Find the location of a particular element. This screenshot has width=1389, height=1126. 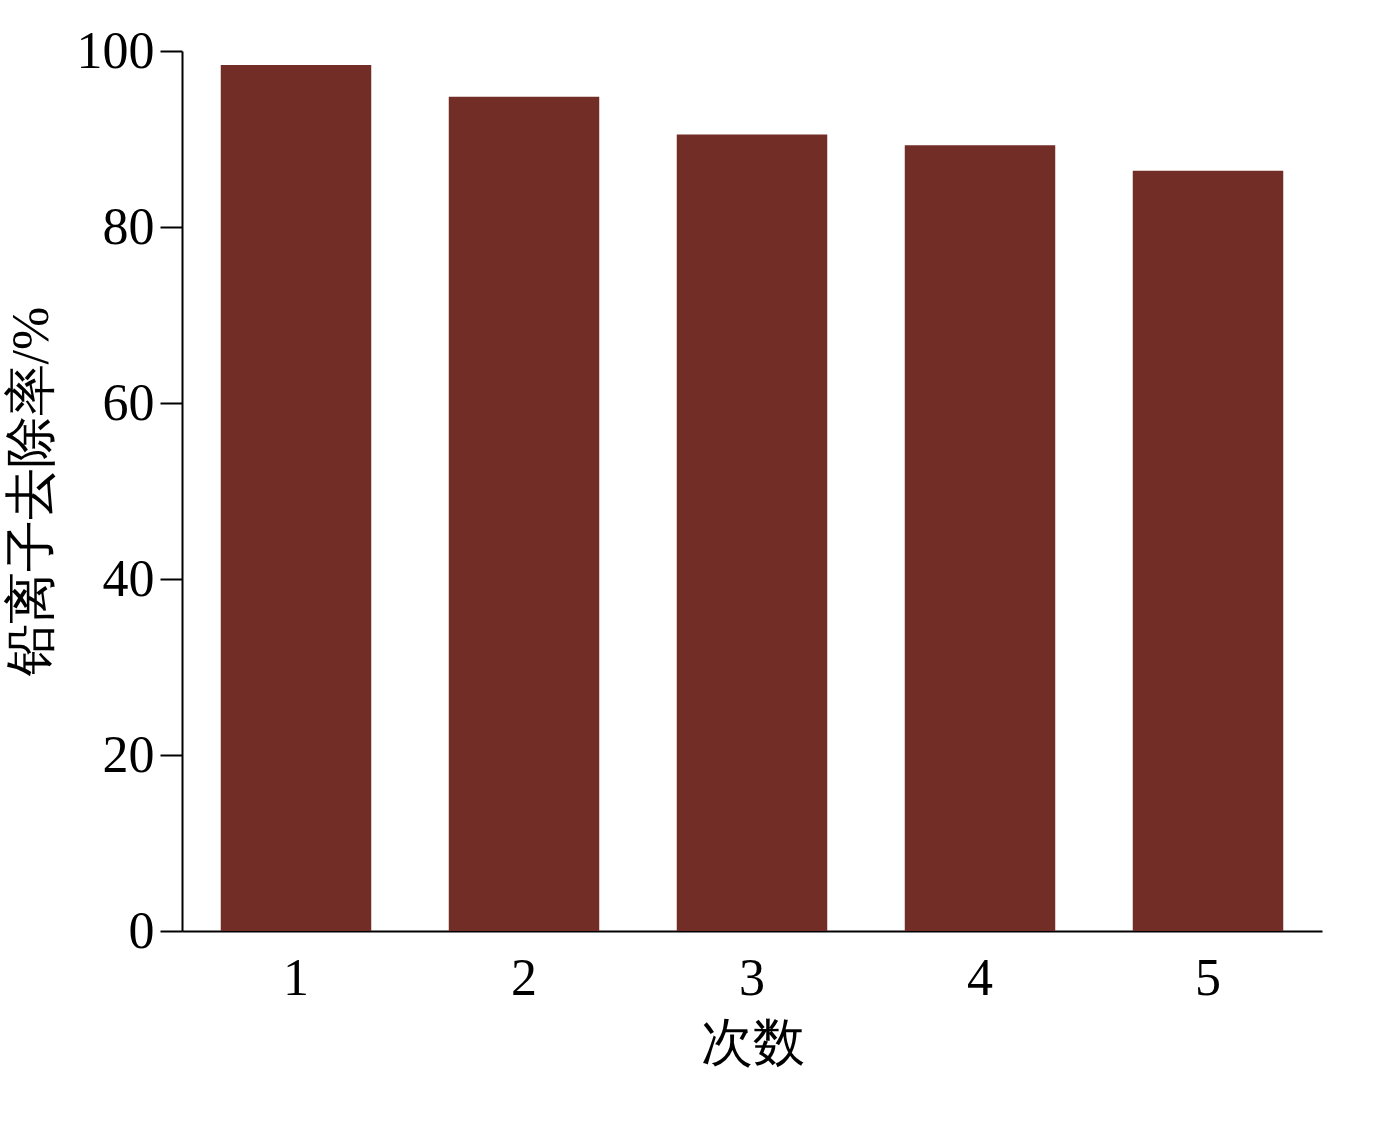

y-tick-label: 100 is located at coordinates (115, 50).